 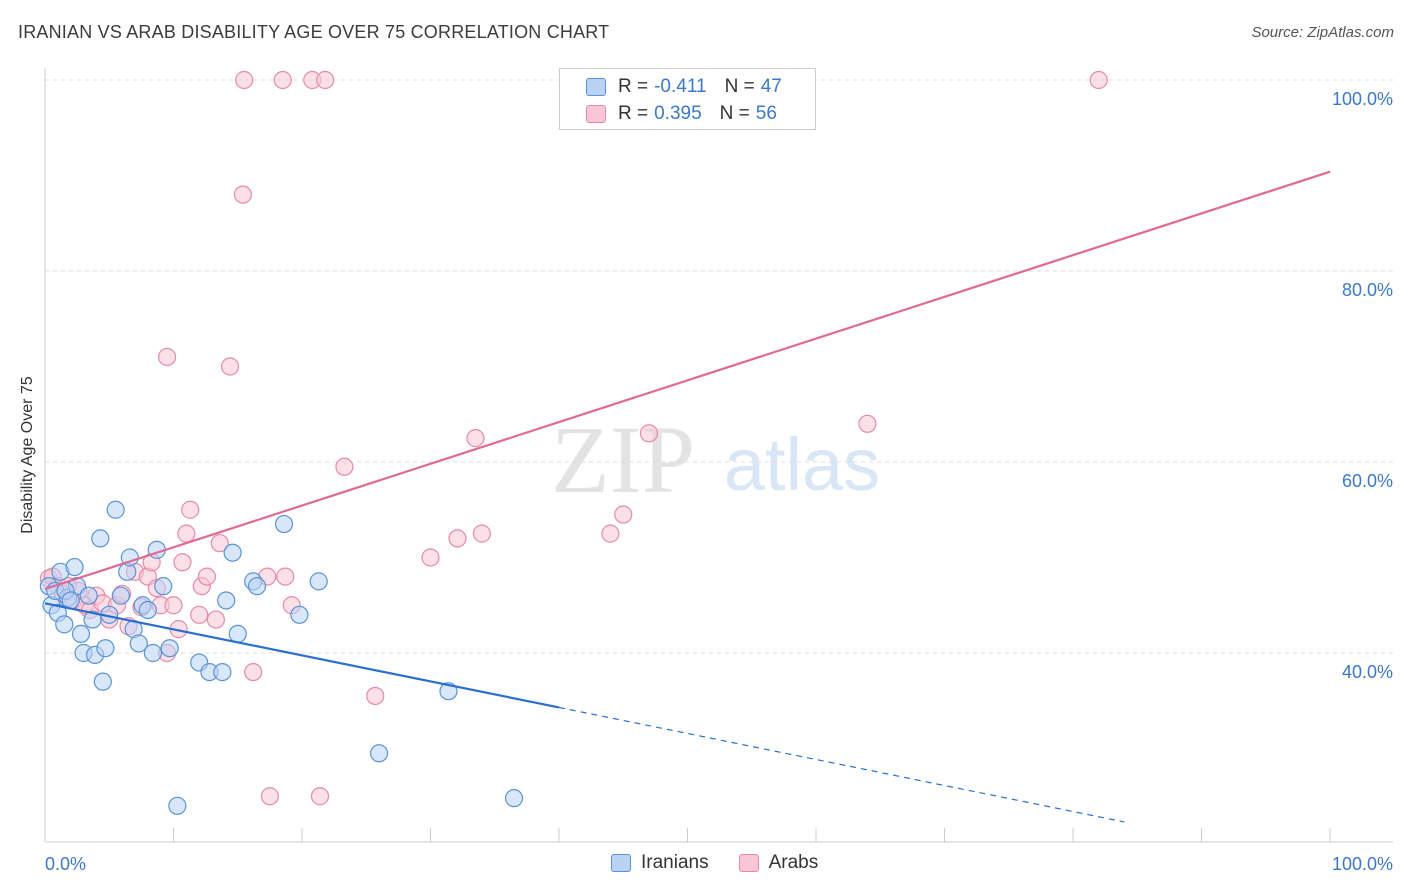 I want to click on watermark-atlas: atlas, so click(x=802, y=464).